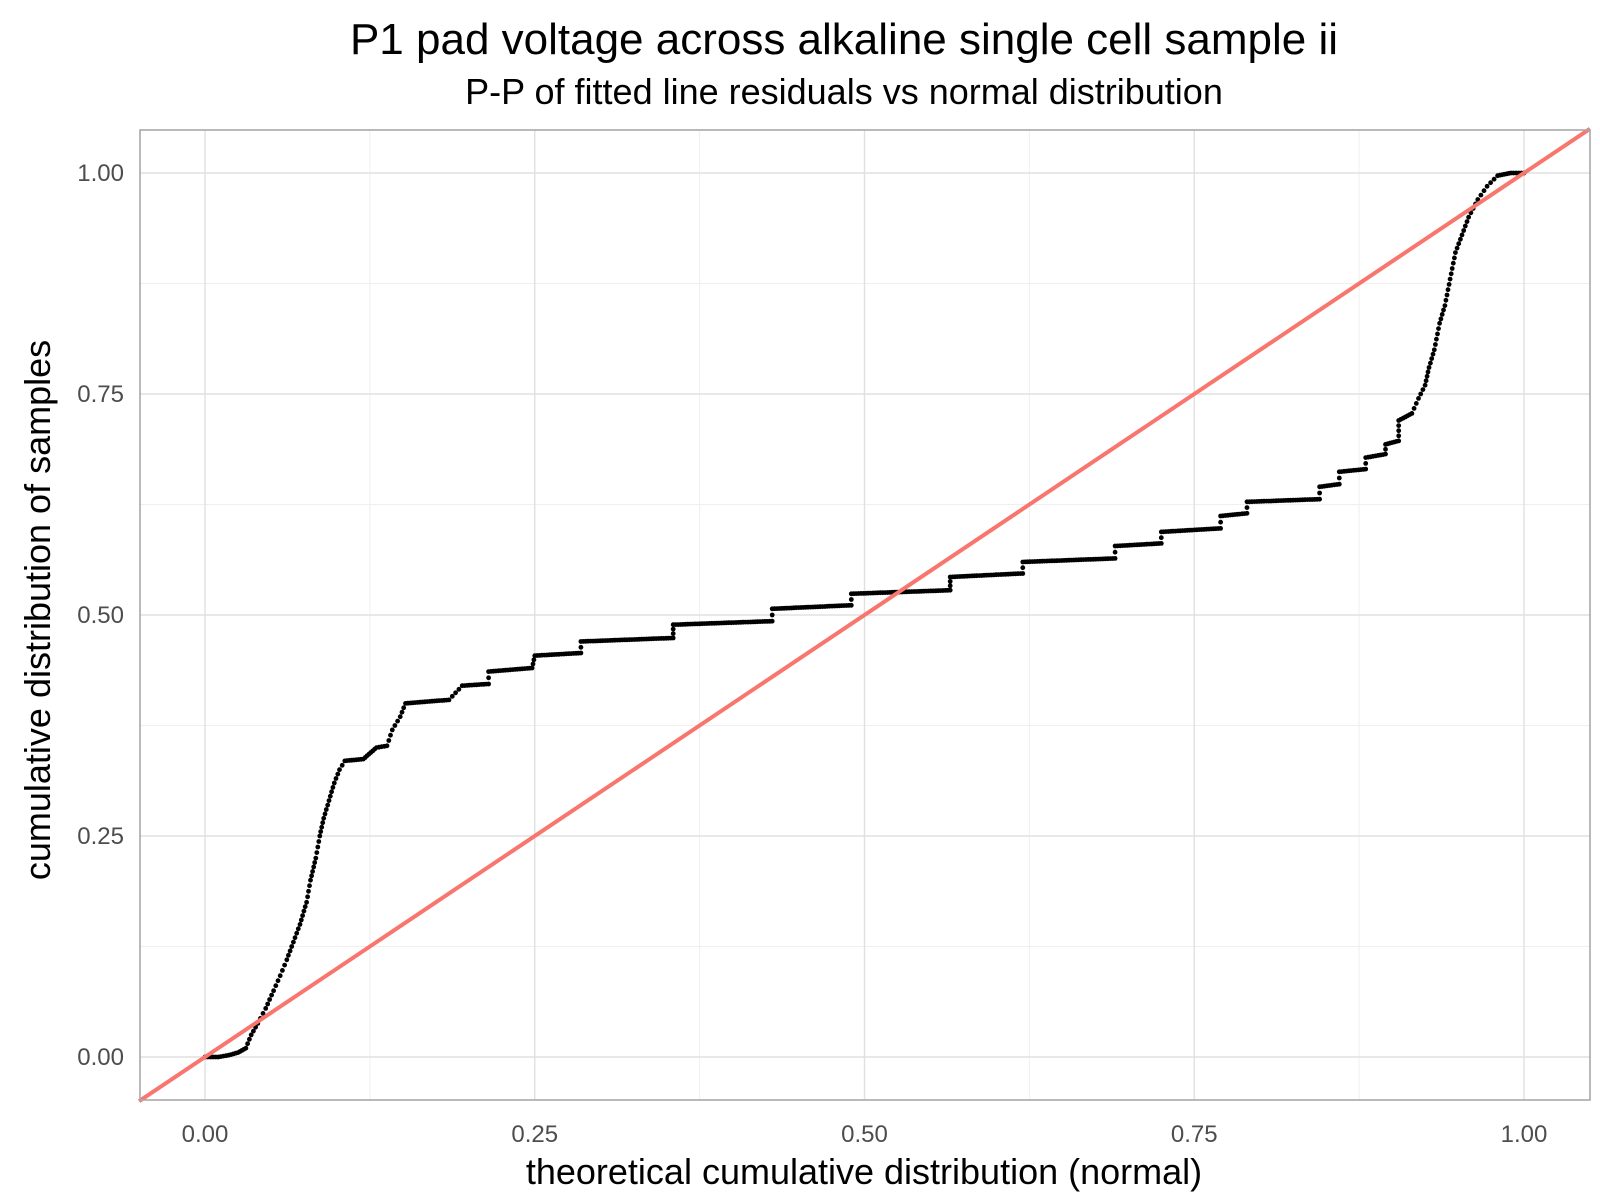 This screenshot has height=1200, width=1600. What do you see at coordinates (100, 615) in the screenshot?
I see `y-tick-label: 0.50` at bounding box center [100, 615].